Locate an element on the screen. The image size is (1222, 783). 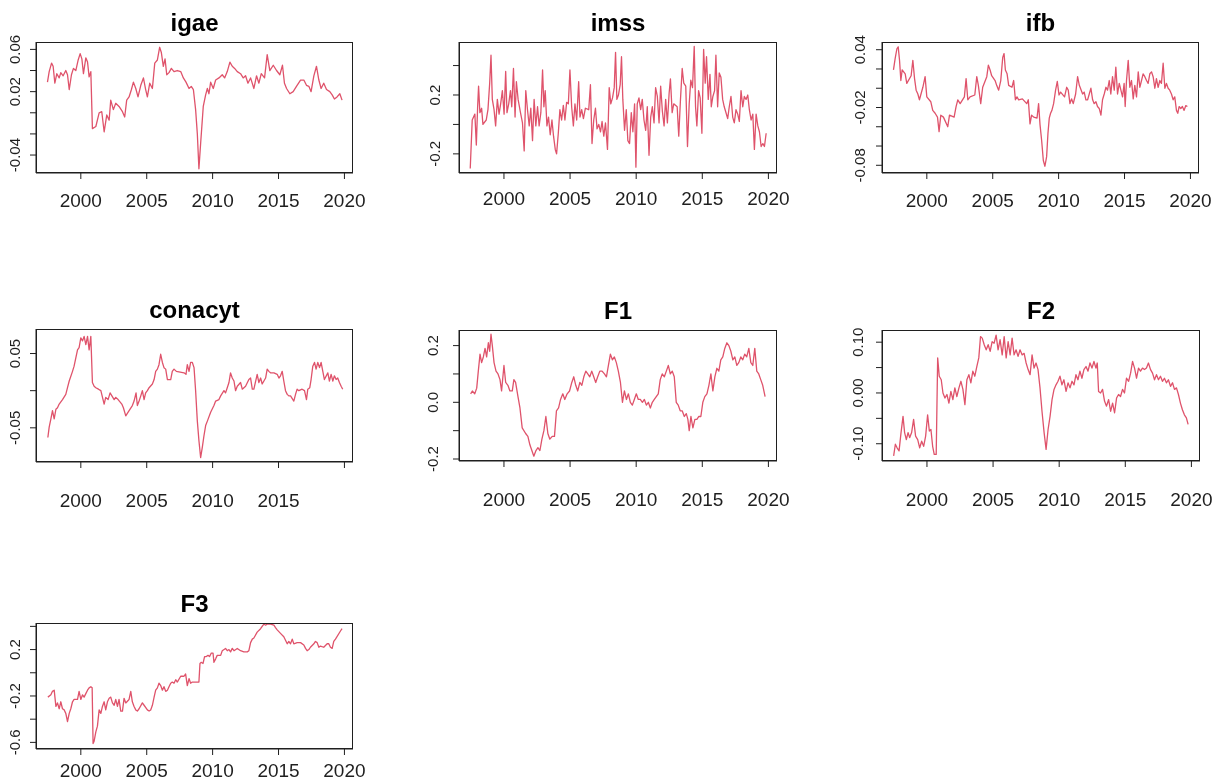
chart-title: imss is located at coordinates (618, 22).